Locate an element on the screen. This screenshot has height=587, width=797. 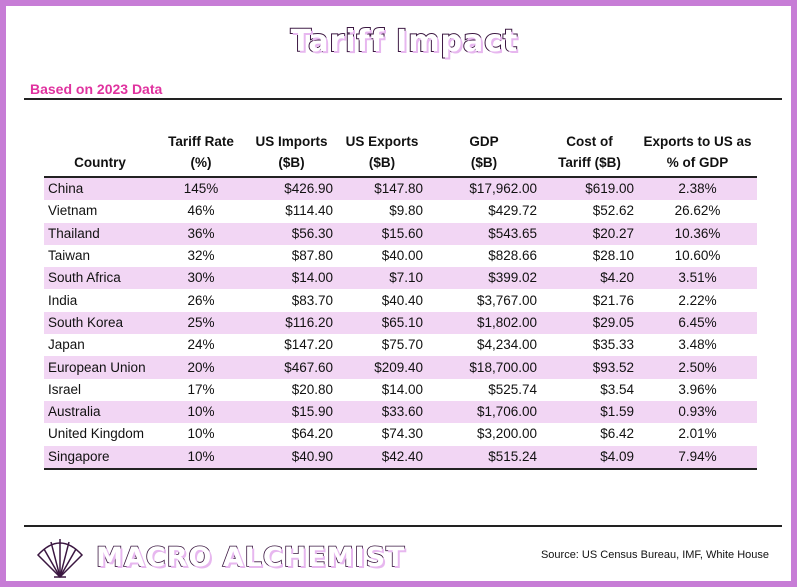
cell-exports-pct-gdp: 2.50% is located at coordinates (697, 367).